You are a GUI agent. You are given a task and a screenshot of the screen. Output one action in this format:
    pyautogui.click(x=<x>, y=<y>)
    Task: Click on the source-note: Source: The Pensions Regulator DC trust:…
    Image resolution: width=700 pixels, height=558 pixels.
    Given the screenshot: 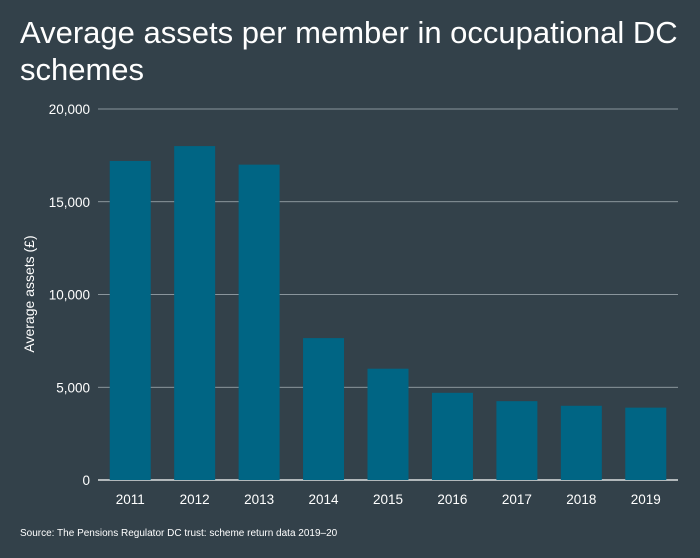 What is the action you would take?
    pyautogui.click(x=179, y=533)
    